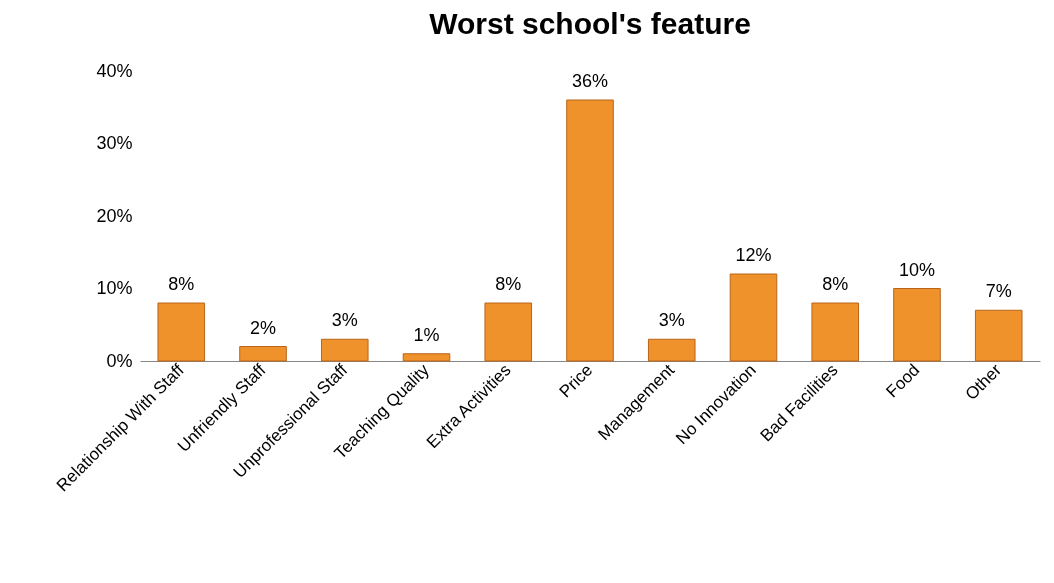 The image size is (1054, 583). Describe the element at coordinates (590, 81) in the screenshot. I see `data-label: 36%` at that location.